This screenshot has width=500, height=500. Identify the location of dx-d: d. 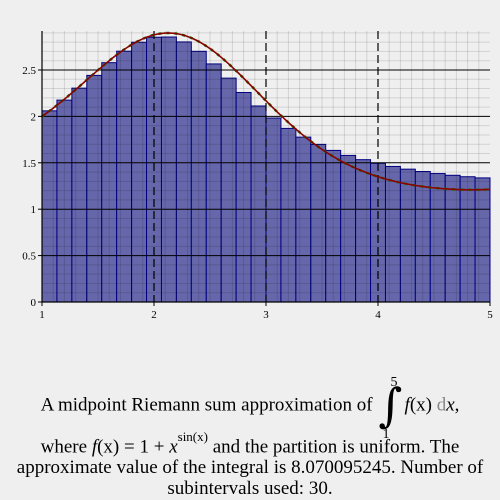
(441, 405).